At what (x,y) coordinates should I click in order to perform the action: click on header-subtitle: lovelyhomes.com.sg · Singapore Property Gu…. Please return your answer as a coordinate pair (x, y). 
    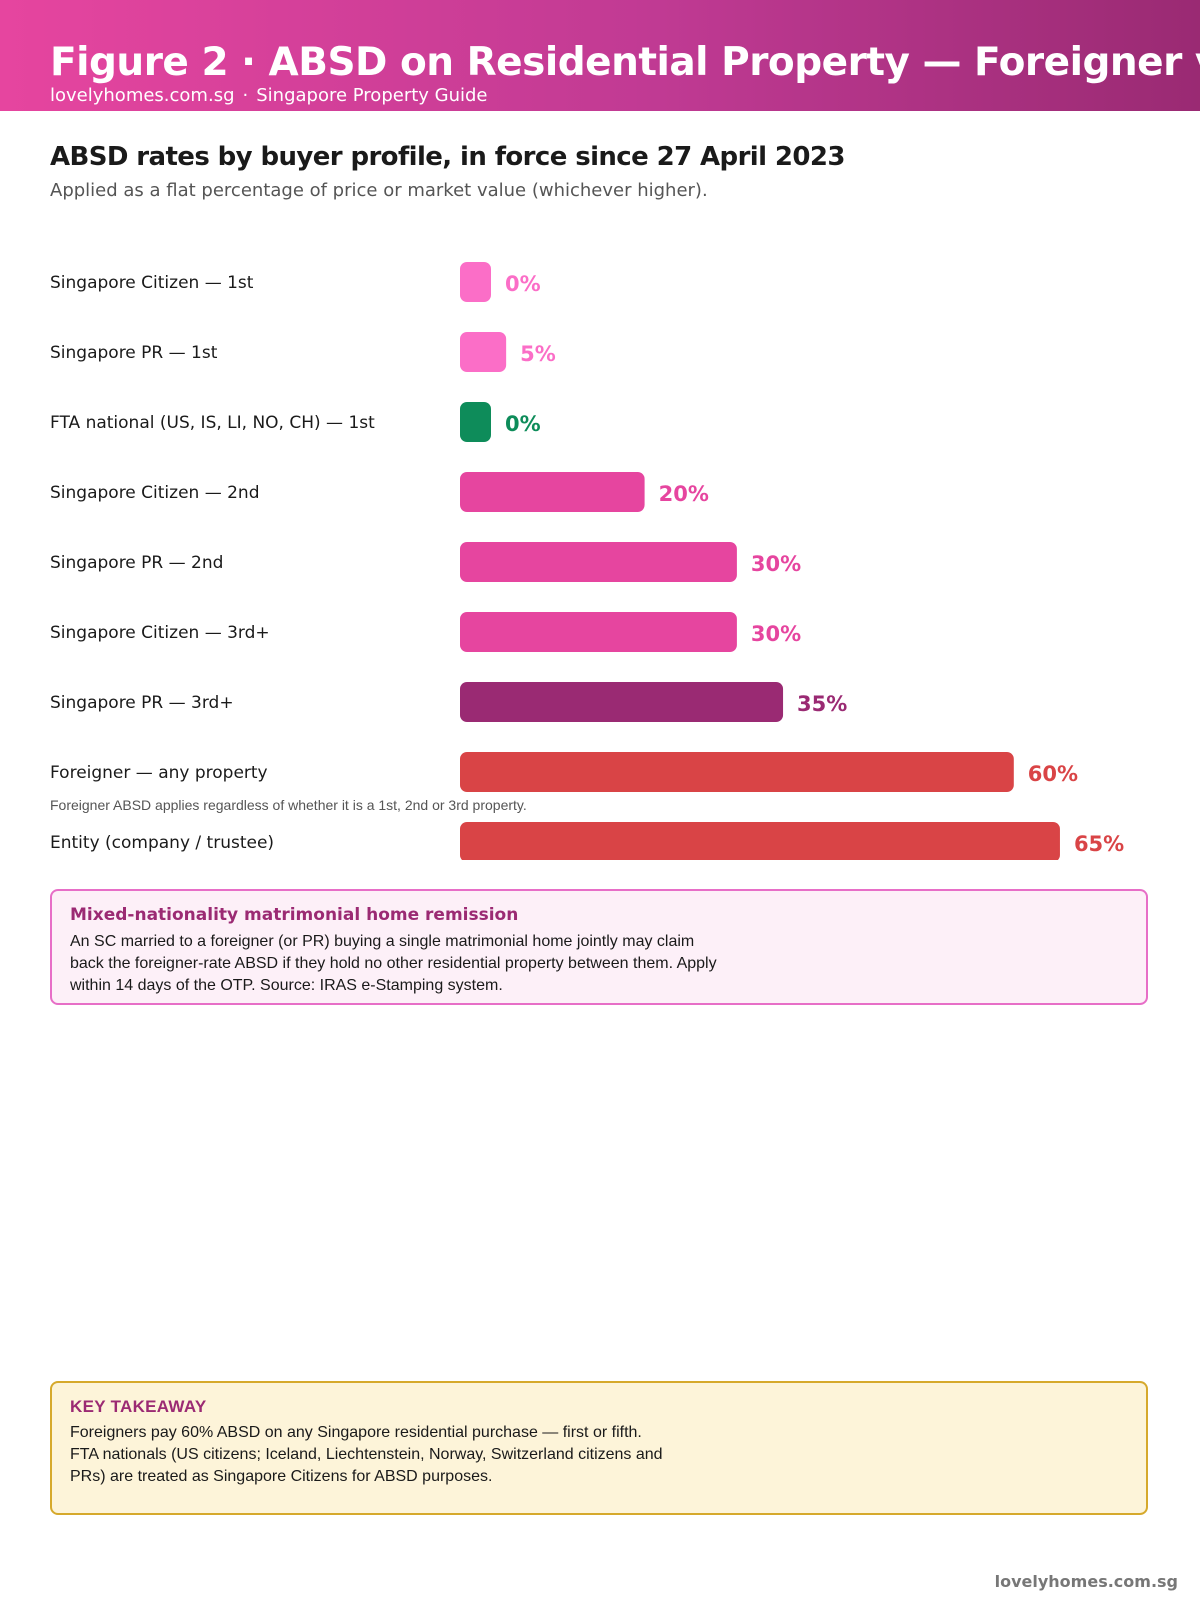
    Looking at the image, I should click on (269, 95).